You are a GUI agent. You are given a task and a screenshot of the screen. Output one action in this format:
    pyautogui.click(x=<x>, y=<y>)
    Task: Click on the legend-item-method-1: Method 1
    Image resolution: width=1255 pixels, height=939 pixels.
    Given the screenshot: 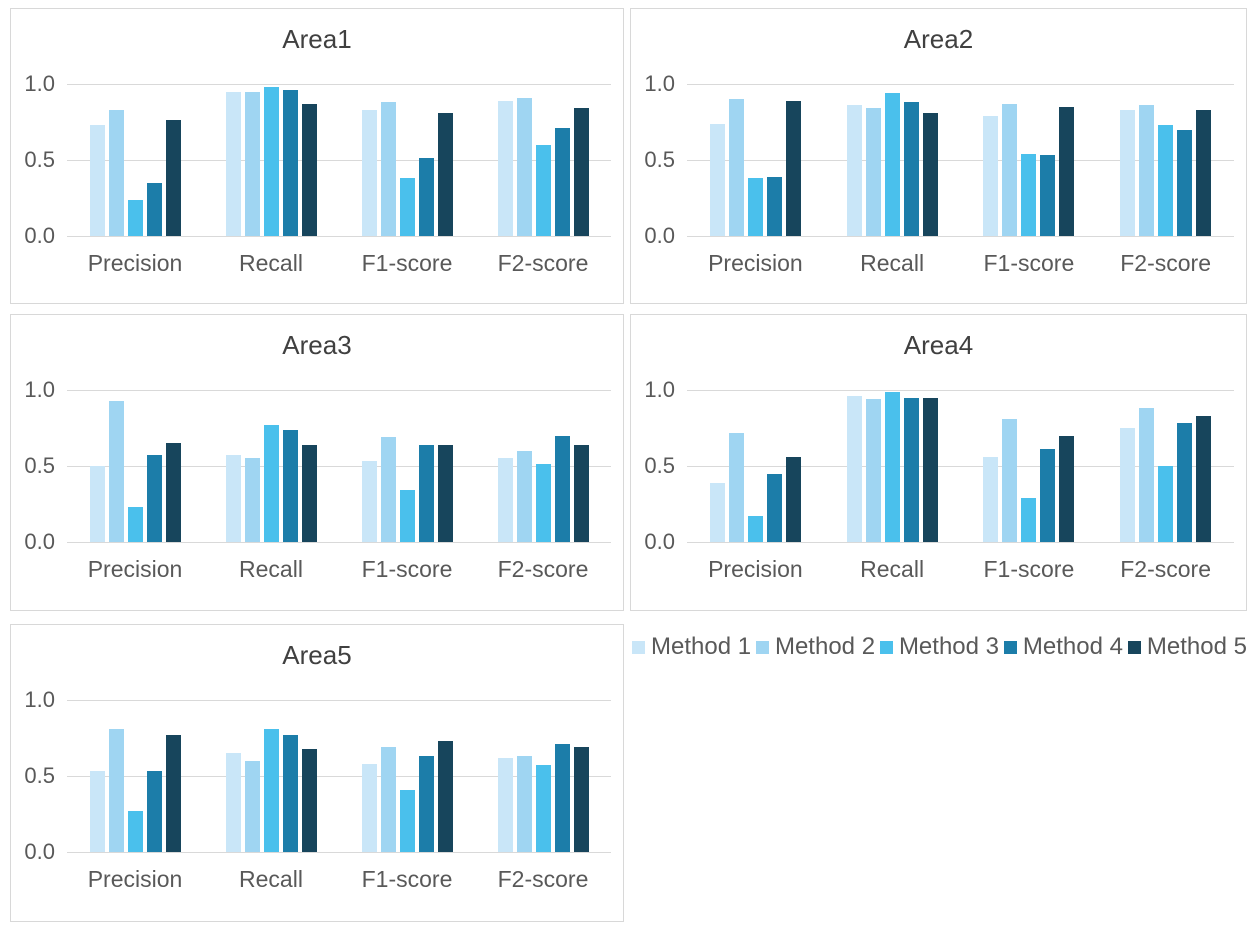 What is the action you would take?
    pyautogui.click(x=691, y=647)
    